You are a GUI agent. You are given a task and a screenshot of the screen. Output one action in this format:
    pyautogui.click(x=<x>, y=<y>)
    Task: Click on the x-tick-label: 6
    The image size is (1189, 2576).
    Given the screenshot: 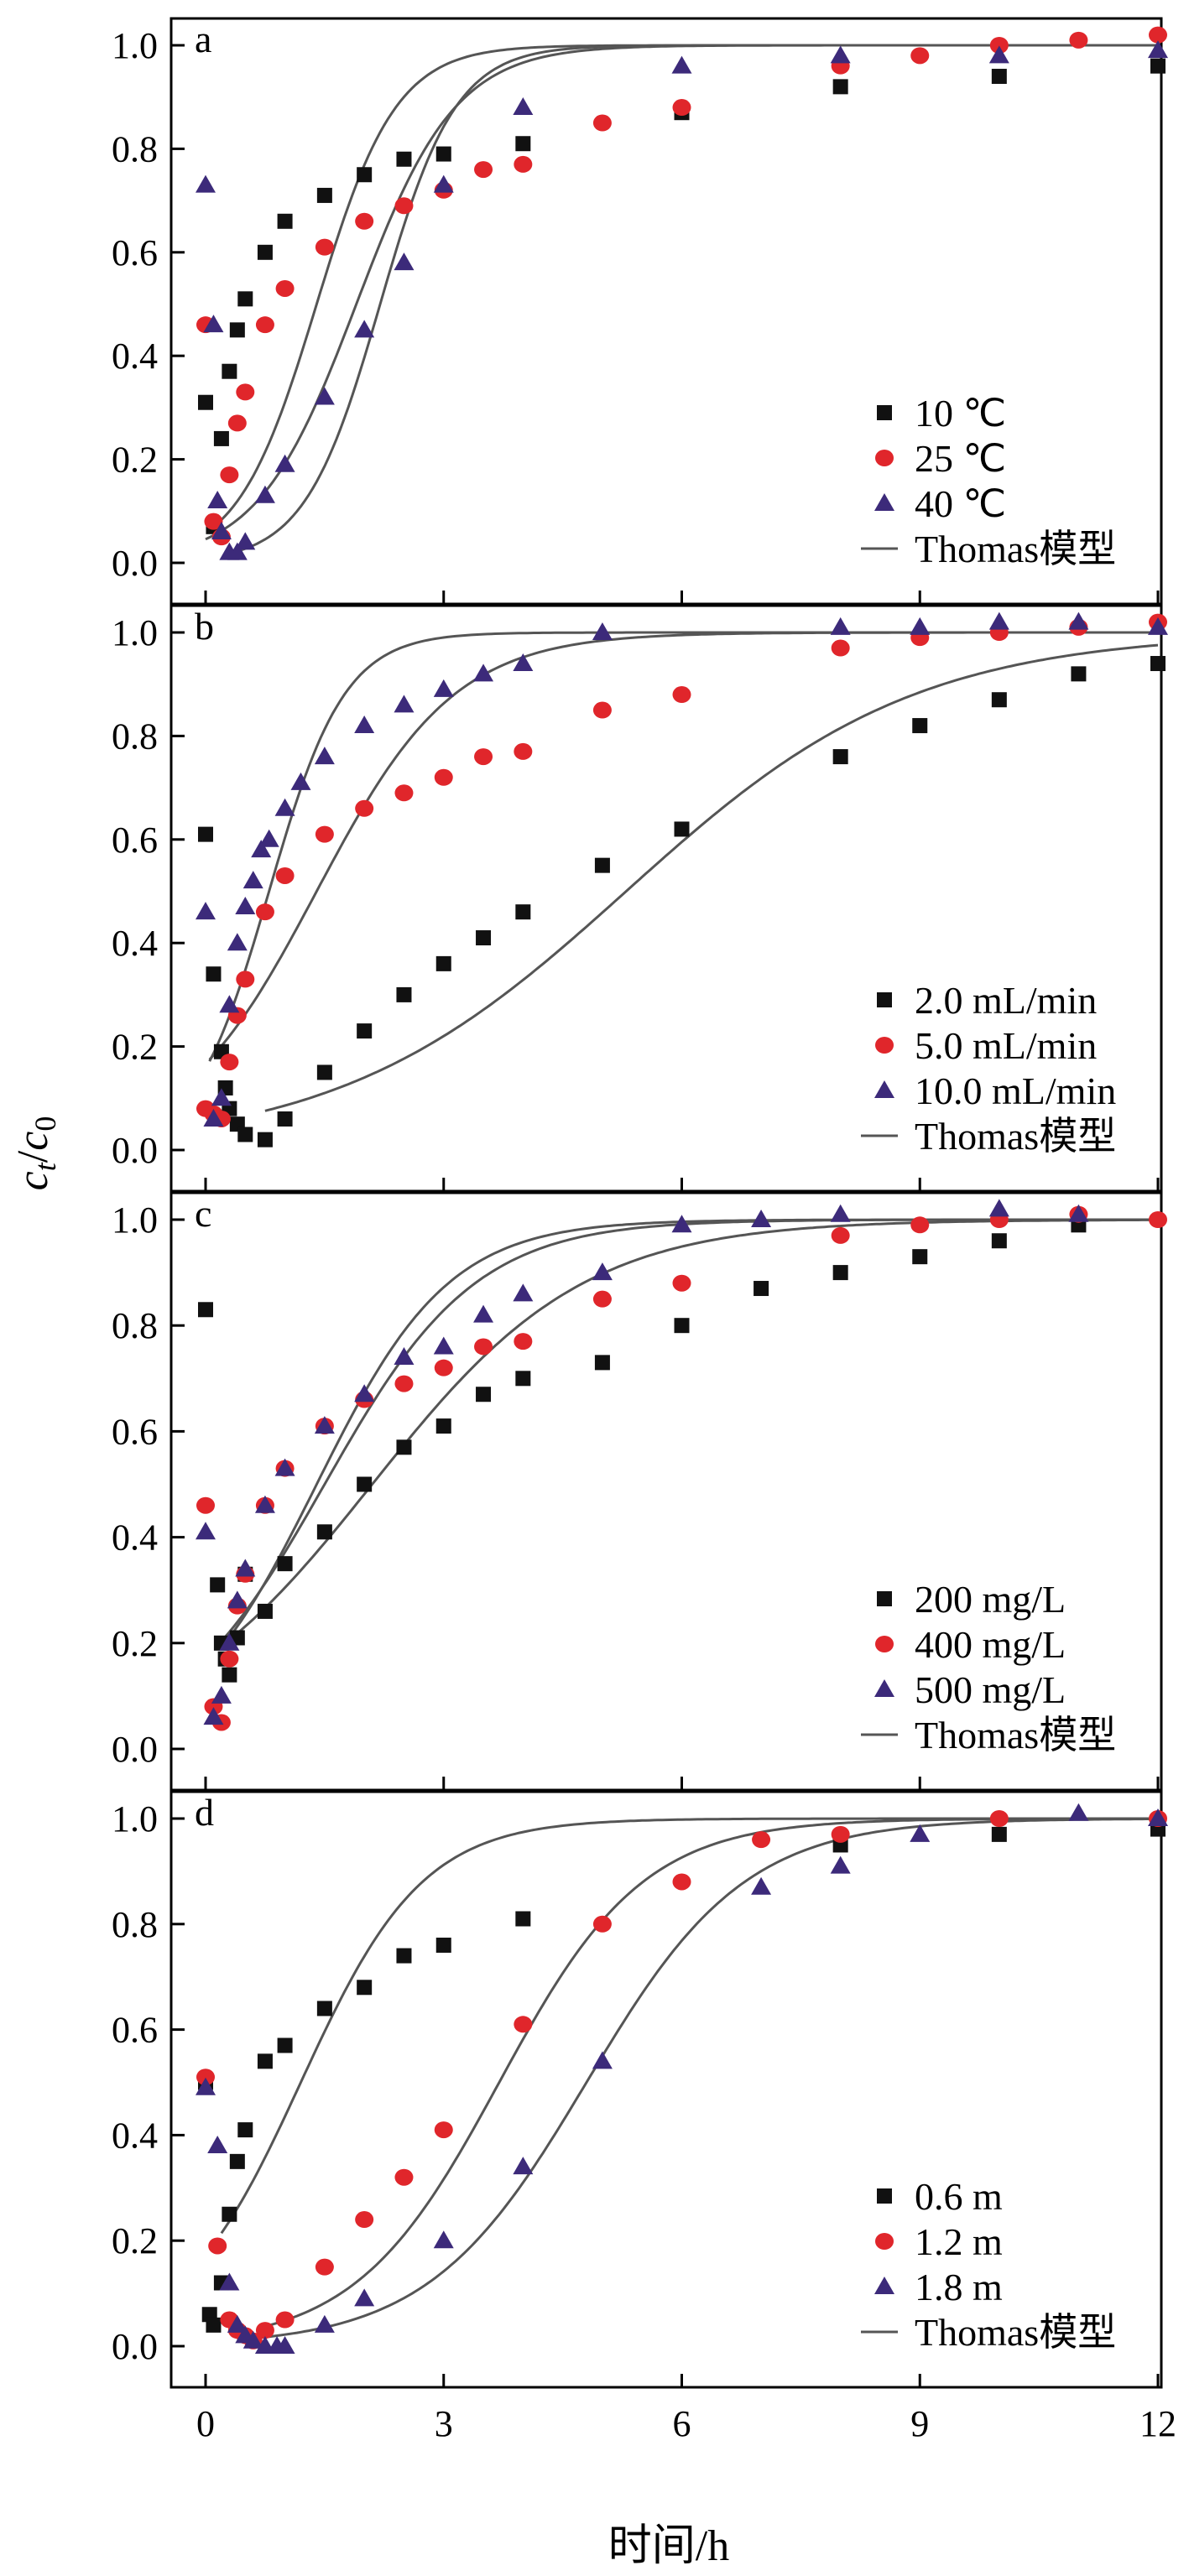 What is the action you would take?
    pyautogui.click(x=682, y=2423)
    